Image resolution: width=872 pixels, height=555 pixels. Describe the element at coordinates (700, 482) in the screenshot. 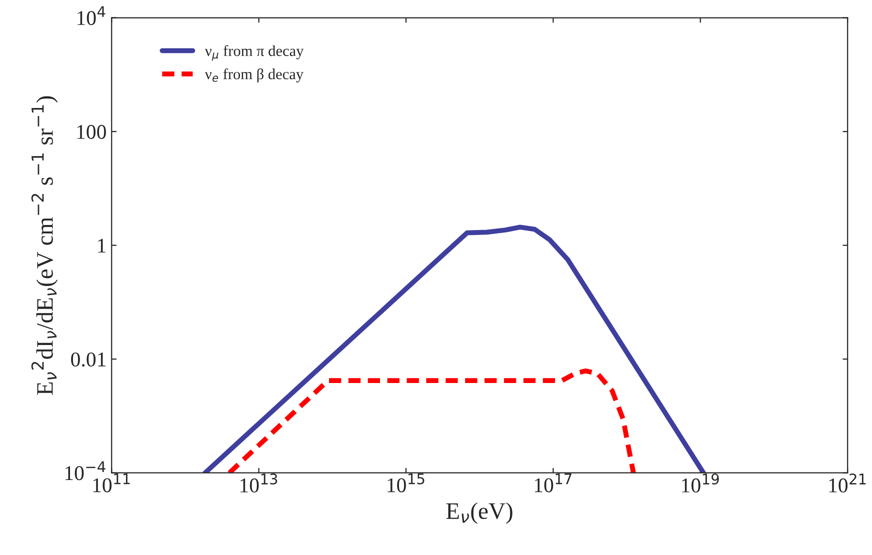

I see `x-tick-label: 10$^{19}$` at that location.